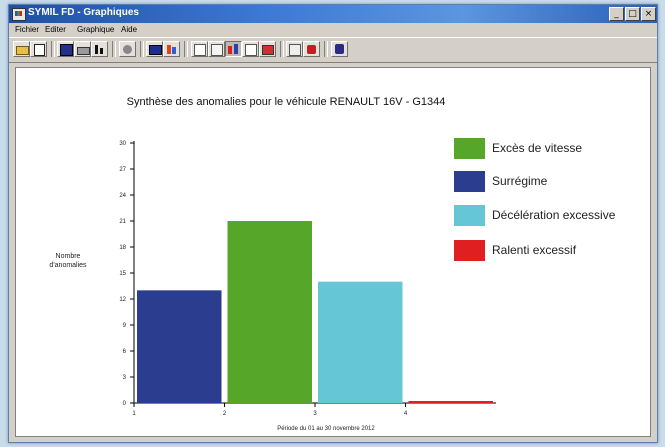 Image resolution: width=665 pixels, height=447 pixels. I want to click on data-icon, so click(169, 49).